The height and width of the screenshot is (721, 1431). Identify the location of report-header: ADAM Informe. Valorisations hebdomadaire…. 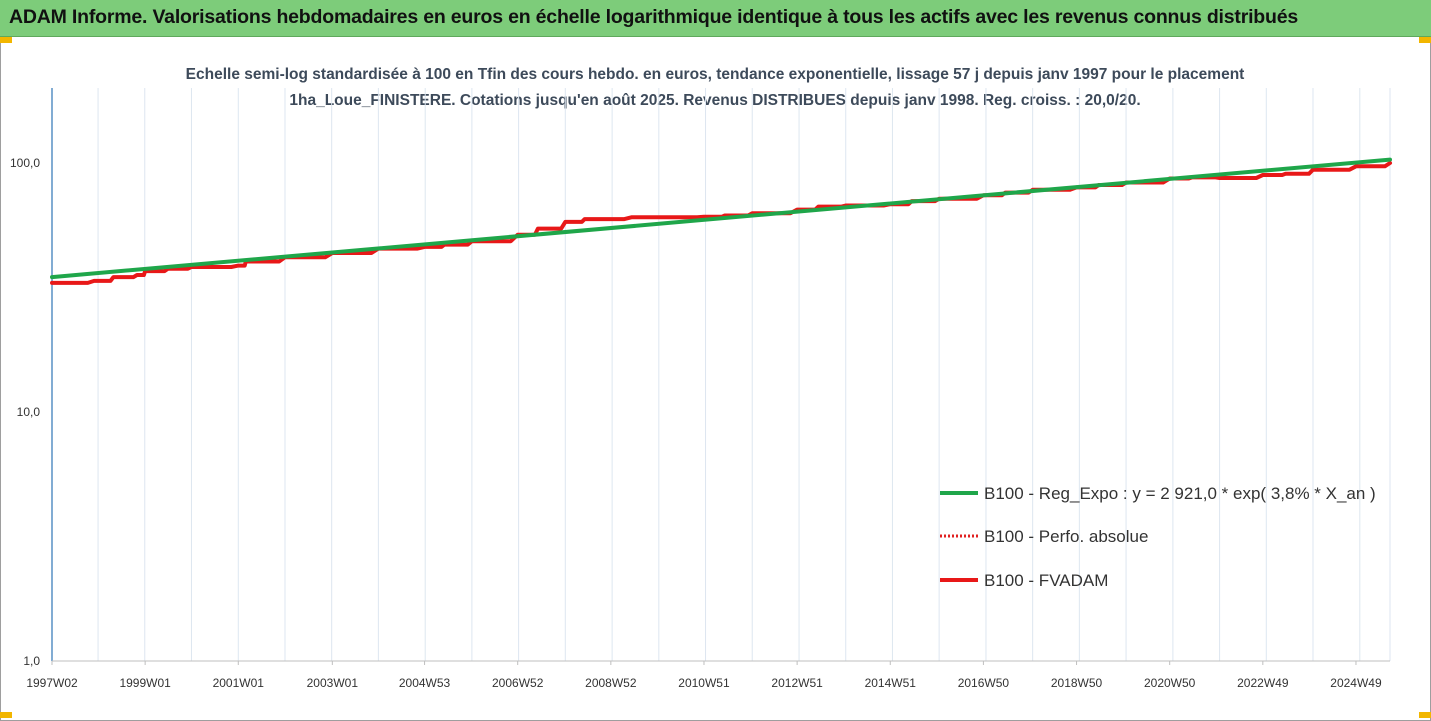
(715, 18).